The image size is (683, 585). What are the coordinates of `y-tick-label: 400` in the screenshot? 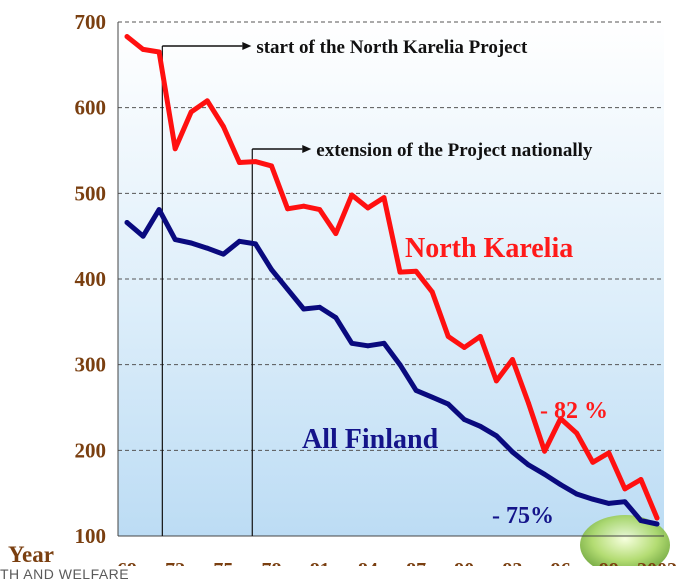 It's located at (91, 279).